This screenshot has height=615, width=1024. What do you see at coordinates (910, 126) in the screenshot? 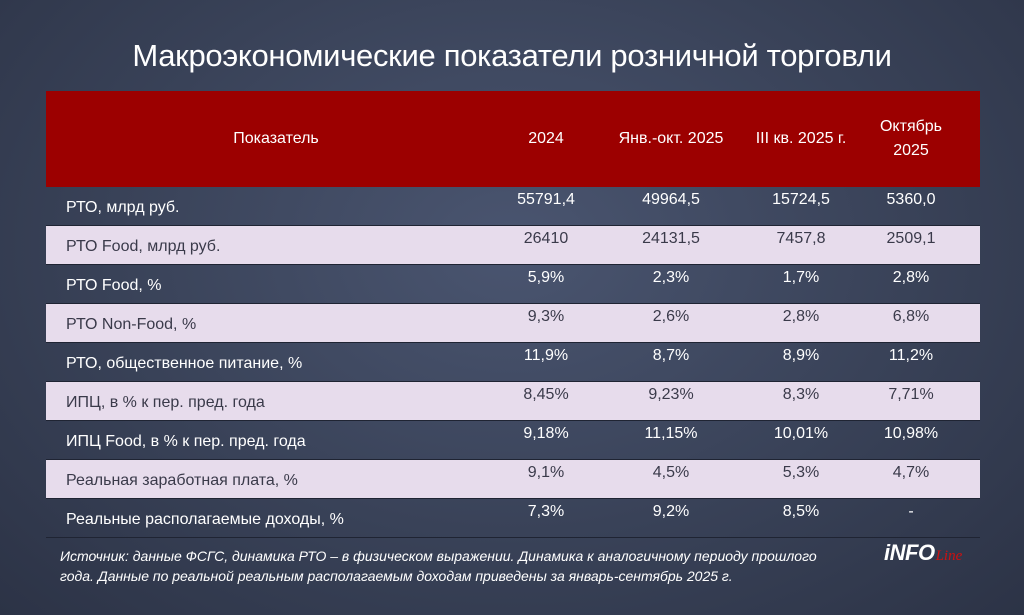
I see `header-oct-2025-line1: Октябрь` at bounding box center [910, 126].